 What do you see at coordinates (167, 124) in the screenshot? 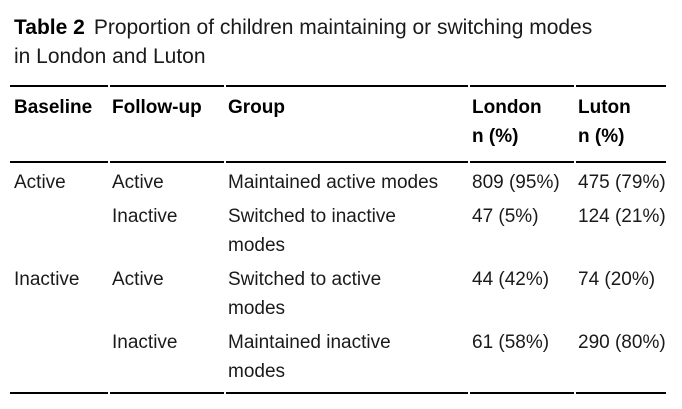
I see `column-header-followup: Follow-up` at bounding box center [167, 124].